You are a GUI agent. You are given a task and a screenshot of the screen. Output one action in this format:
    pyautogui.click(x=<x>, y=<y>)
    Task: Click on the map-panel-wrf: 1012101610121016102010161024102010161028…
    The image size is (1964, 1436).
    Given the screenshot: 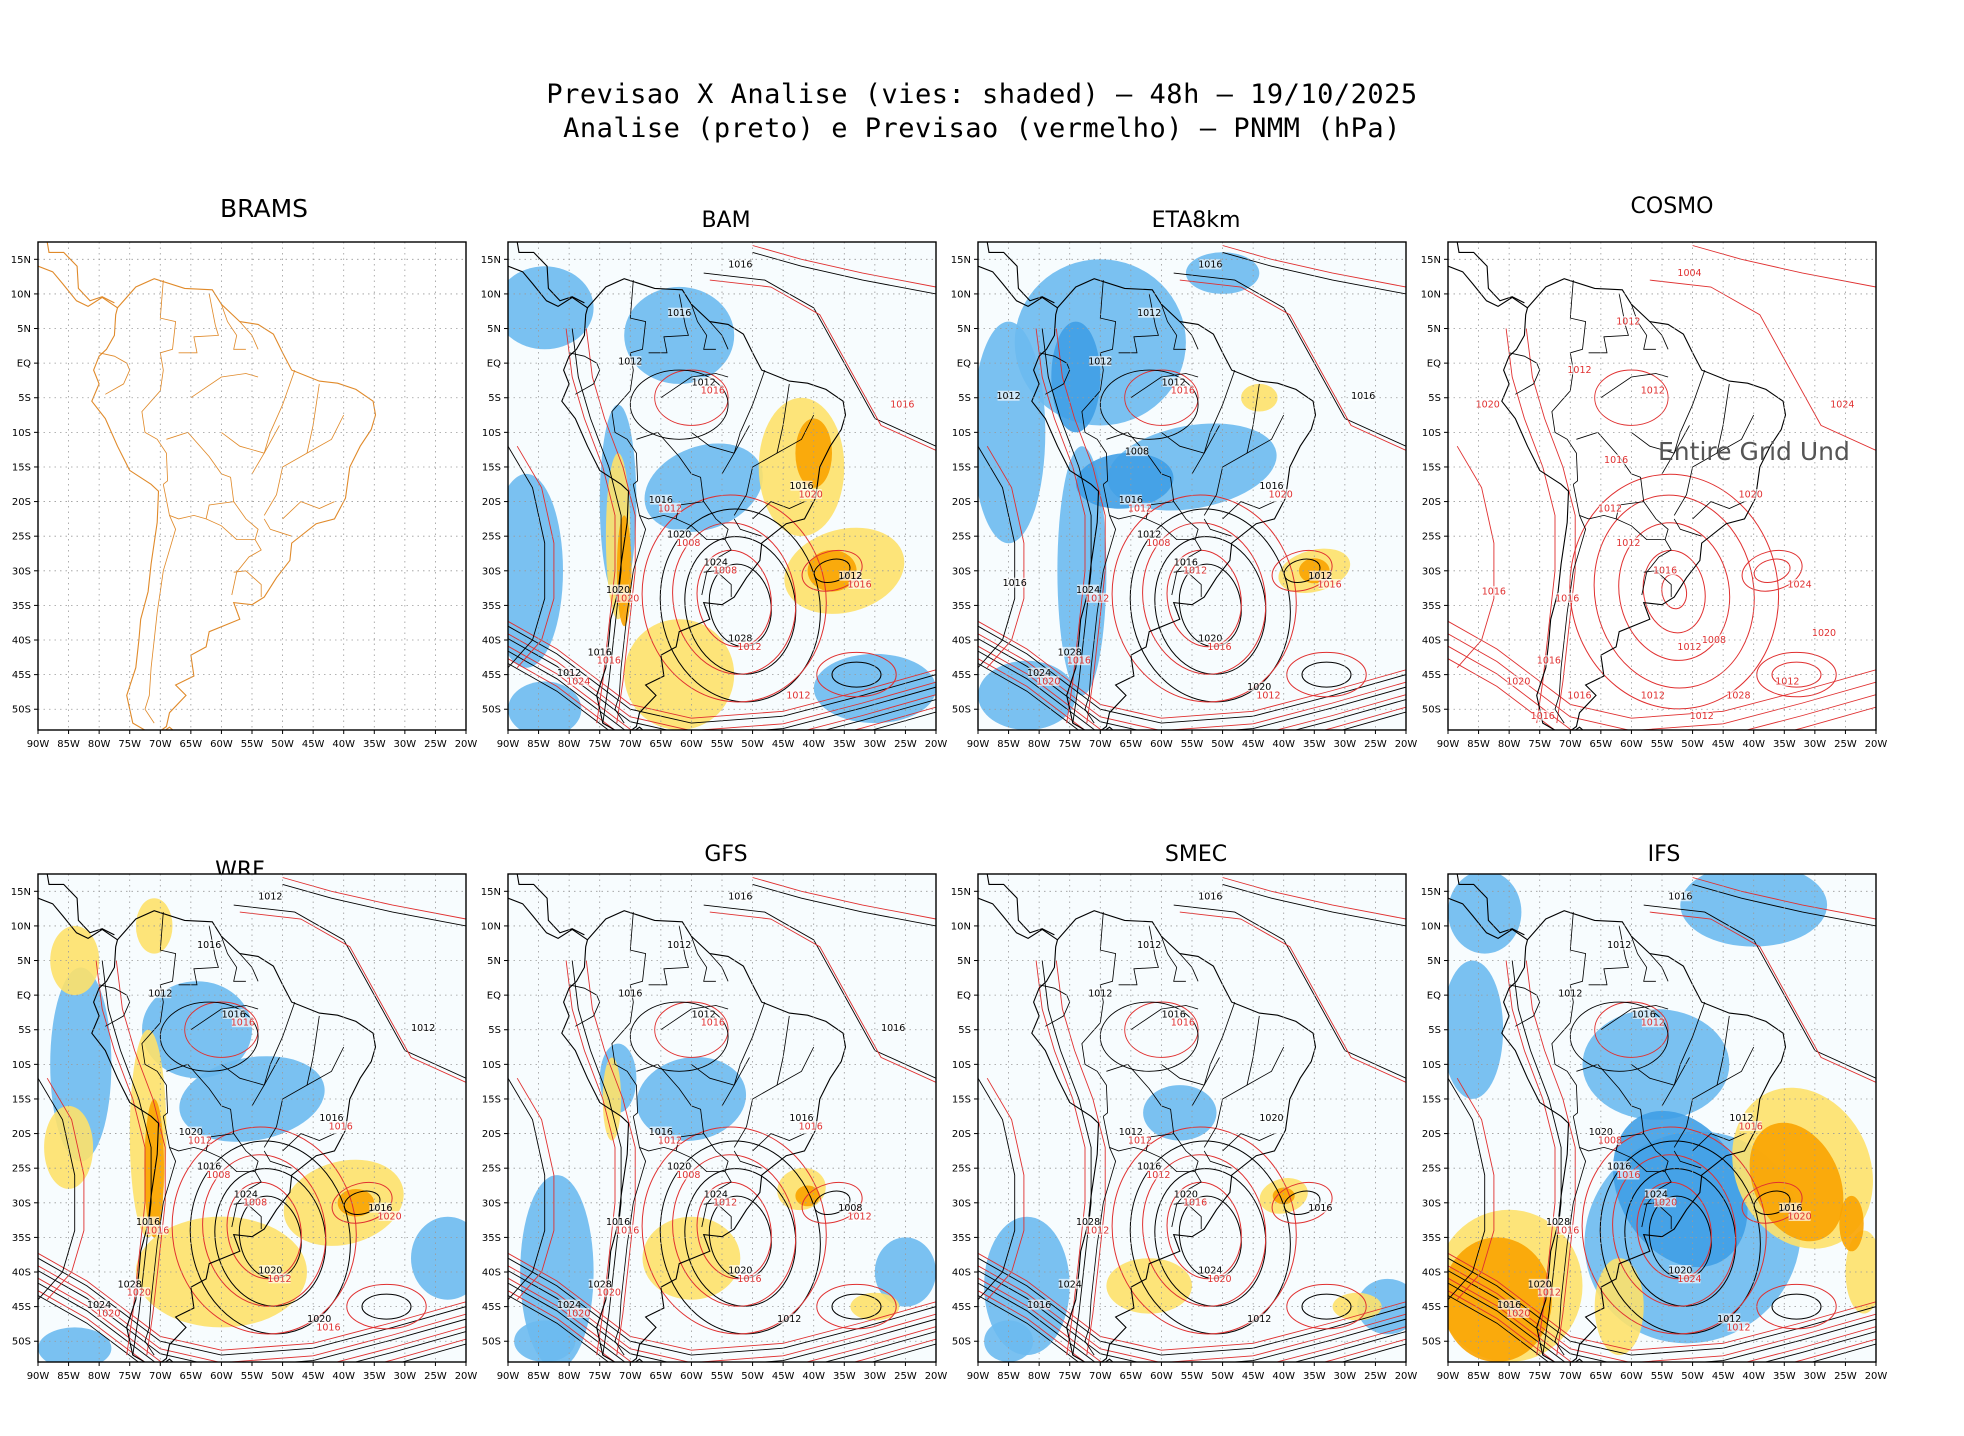 What is the action you would take?
    pyautogui.click(x=244, y=1127)
    